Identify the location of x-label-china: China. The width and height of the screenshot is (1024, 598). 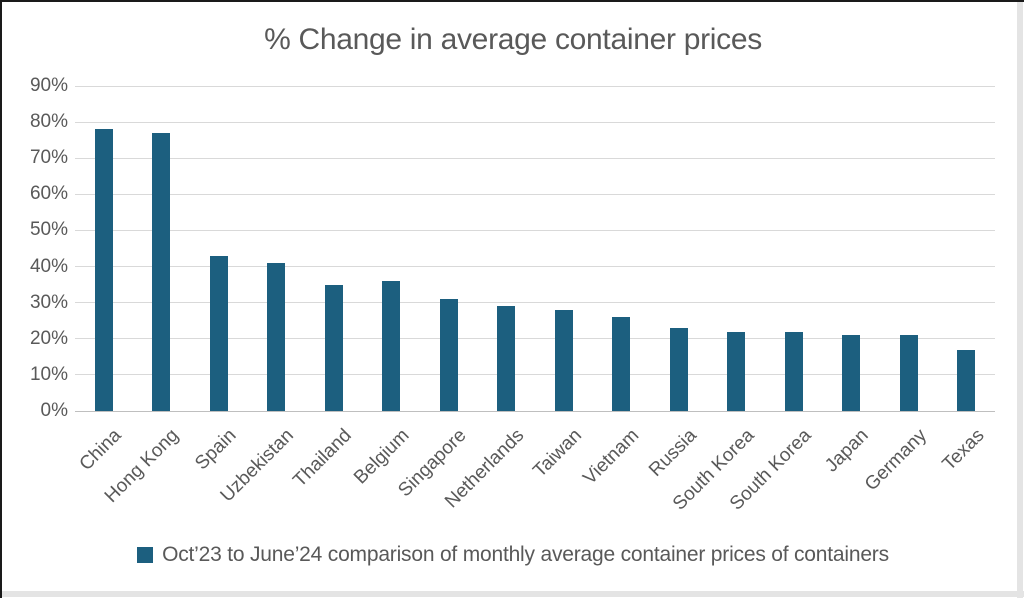
(100, 450).